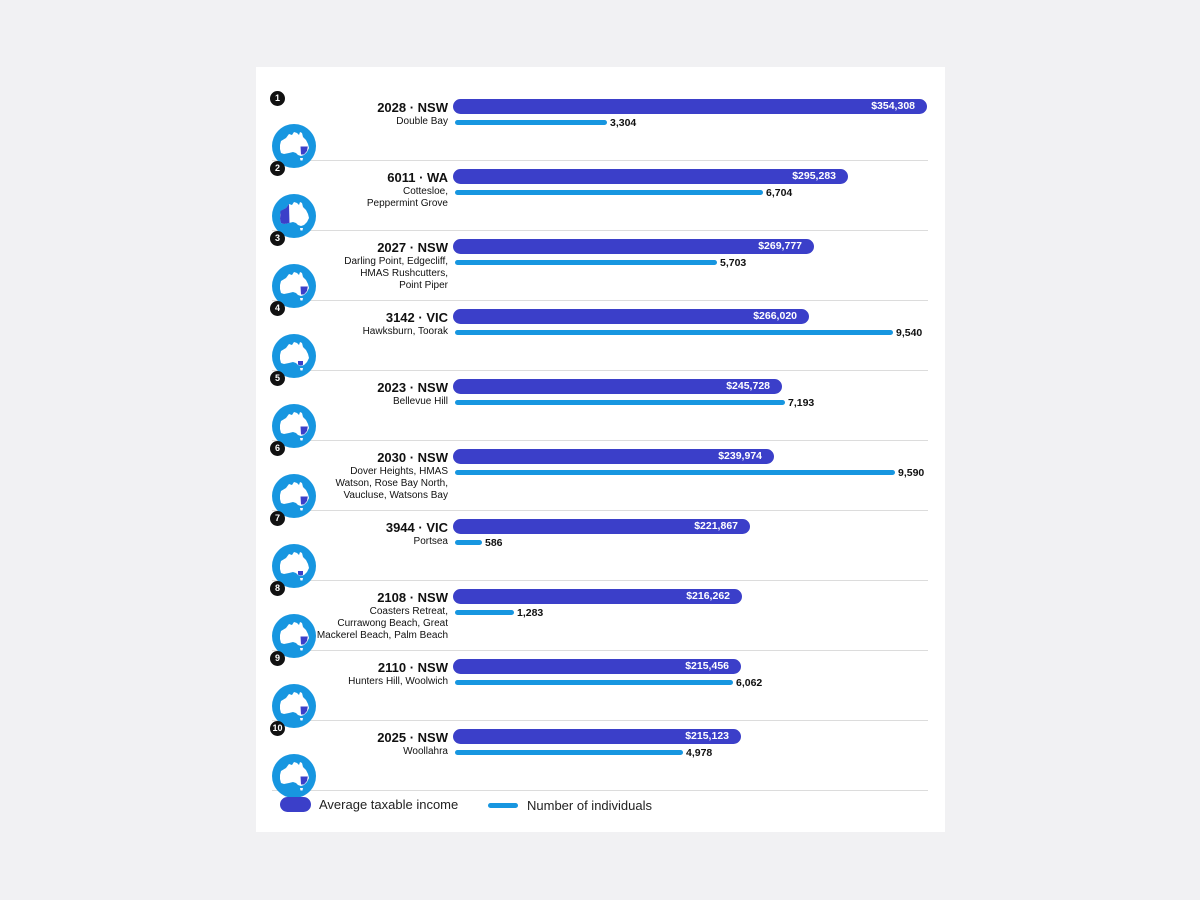 The height and width of the screenshot is (900, 1200). Describe the element at coordinates (503, 805) in the screenshot. I see `legend-swatch-individuals` at that location.